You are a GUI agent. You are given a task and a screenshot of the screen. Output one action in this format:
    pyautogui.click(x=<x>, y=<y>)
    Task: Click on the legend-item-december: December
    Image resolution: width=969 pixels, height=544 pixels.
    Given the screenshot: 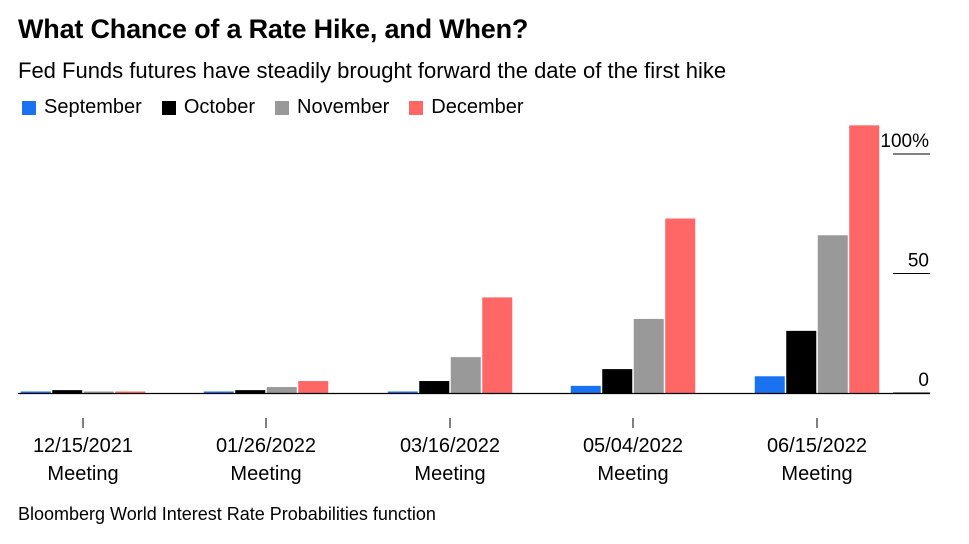 What is the action you would take?
    pyautogui.click(x=466, y=107)
    